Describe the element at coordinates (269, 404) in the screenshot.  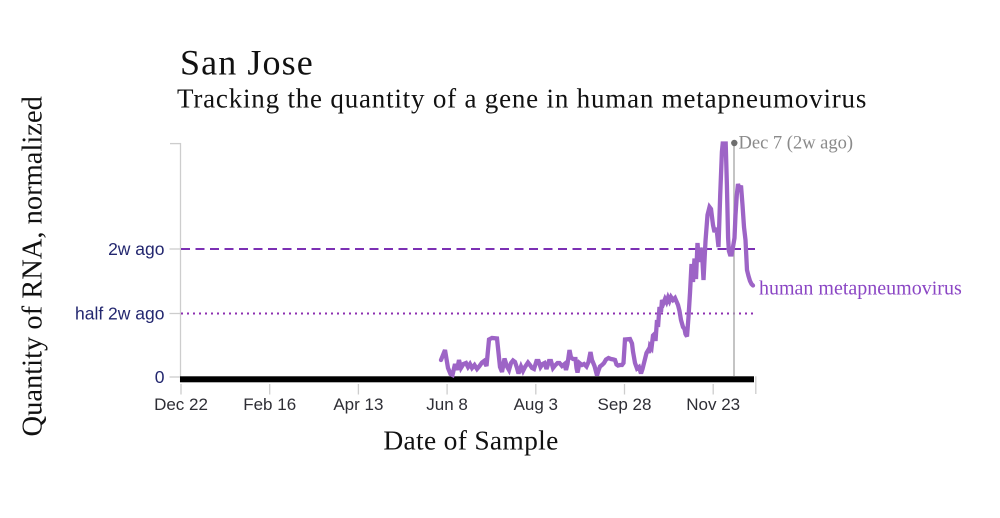
I see `svg-text: Feb 16` at that location.